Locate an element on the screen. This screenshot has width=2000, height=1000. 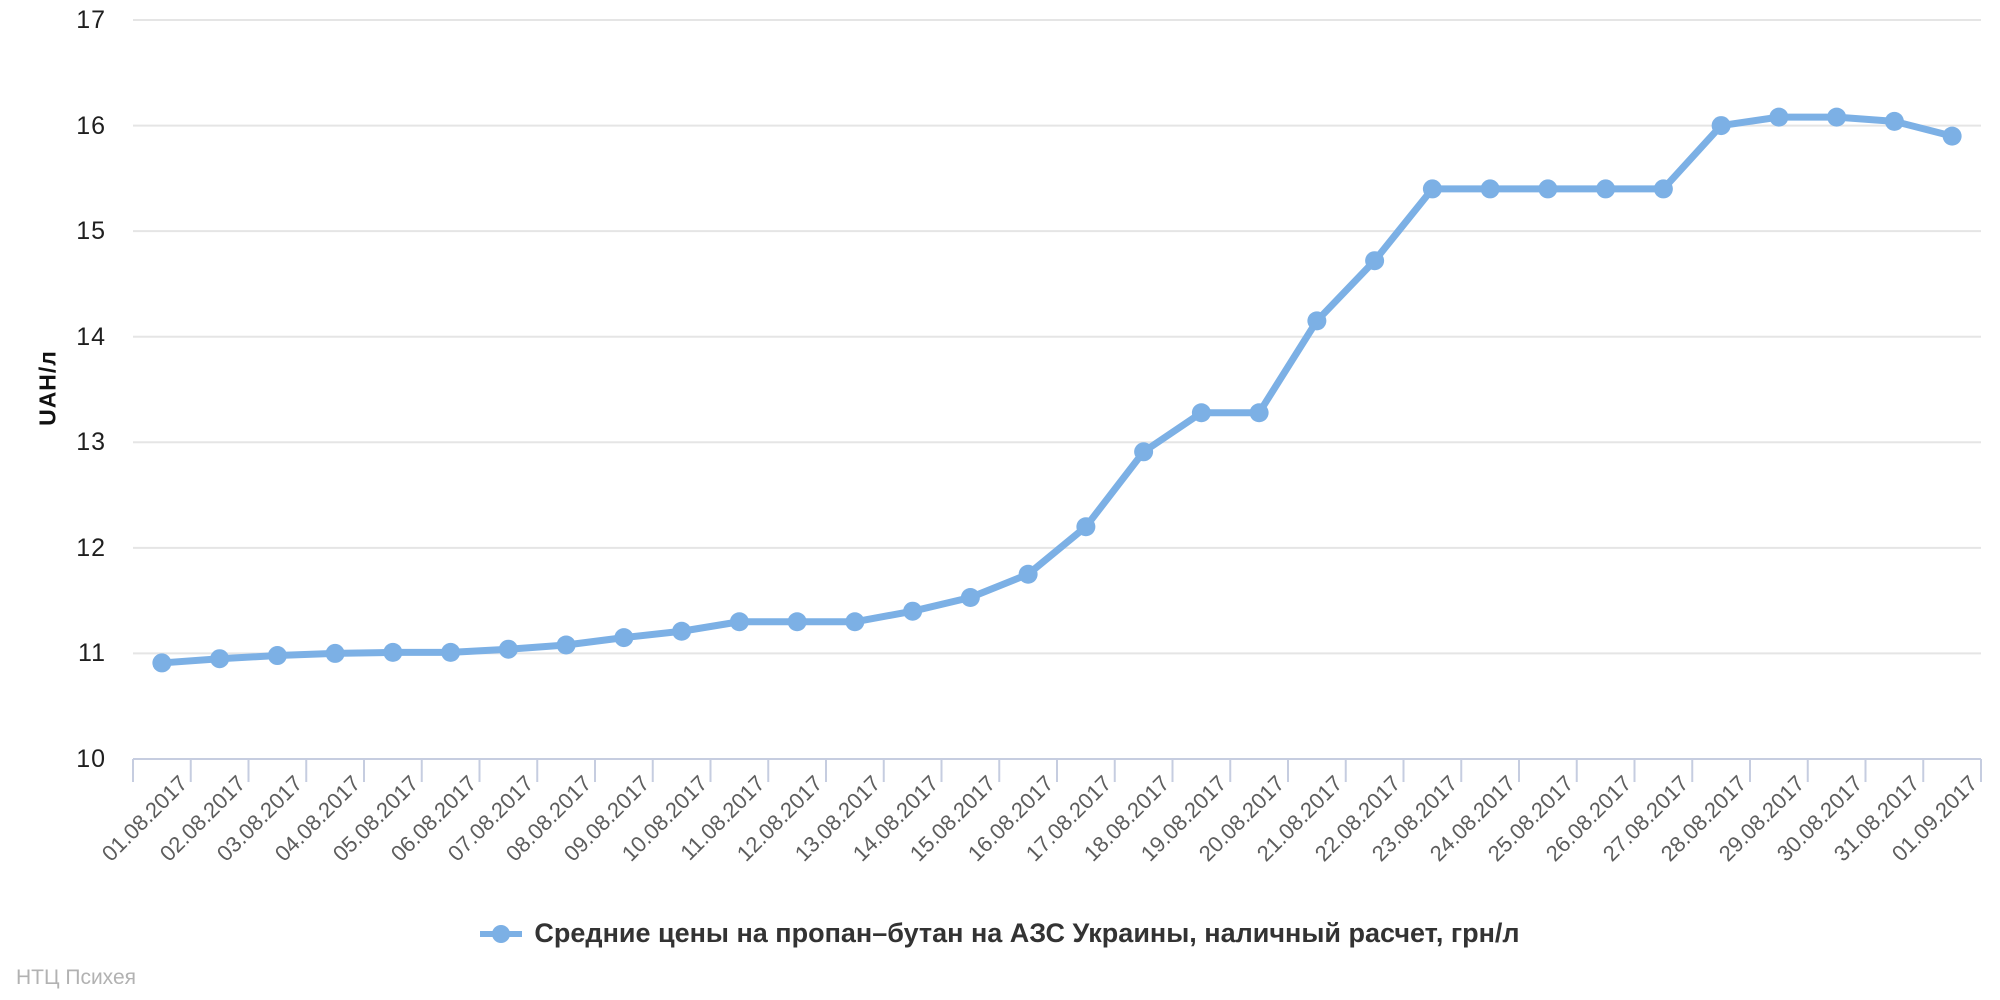
y-axis-label-17: 17 is located at coordinates (91, 20).